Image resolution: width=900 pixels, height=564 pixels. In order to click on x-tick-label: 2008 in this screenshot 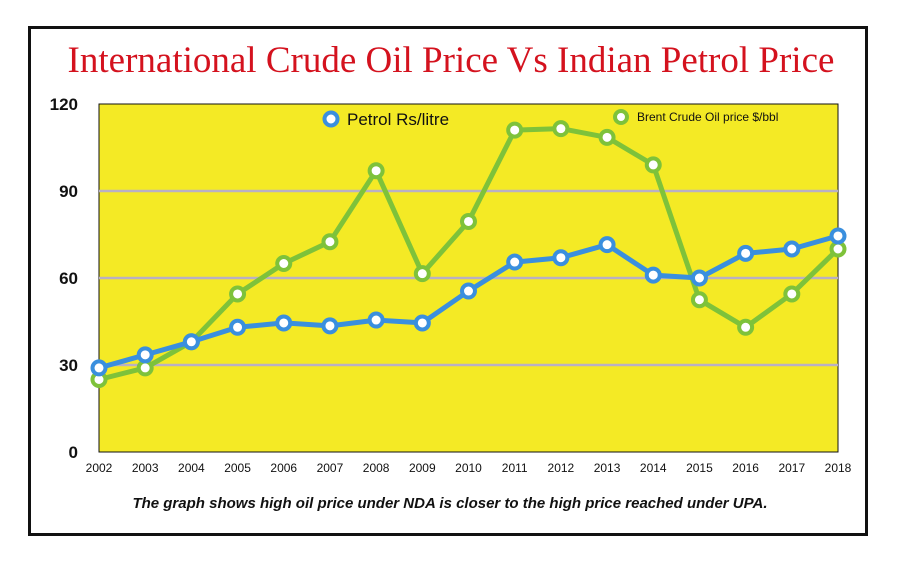, I will do `click(376, 468)`.